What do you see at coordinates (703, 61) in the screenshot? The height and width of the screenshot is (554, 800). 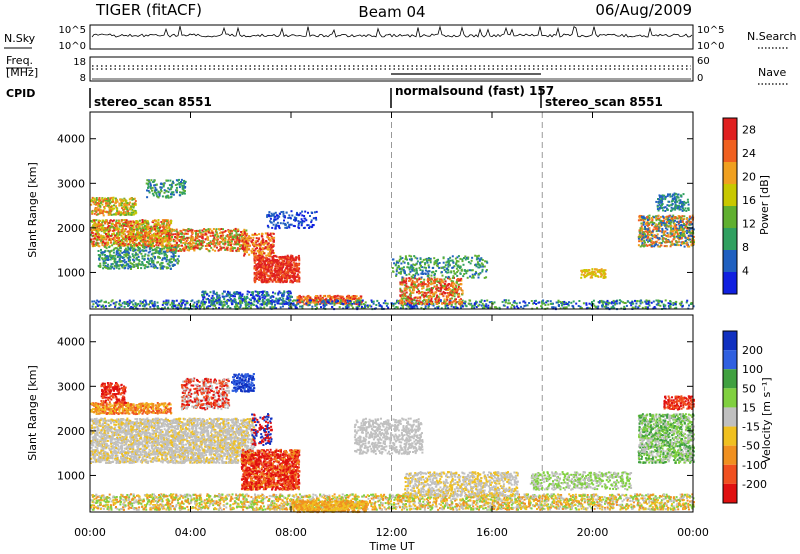 I see `freq-right-tick-top: 60` at bounding box center [703, 61].